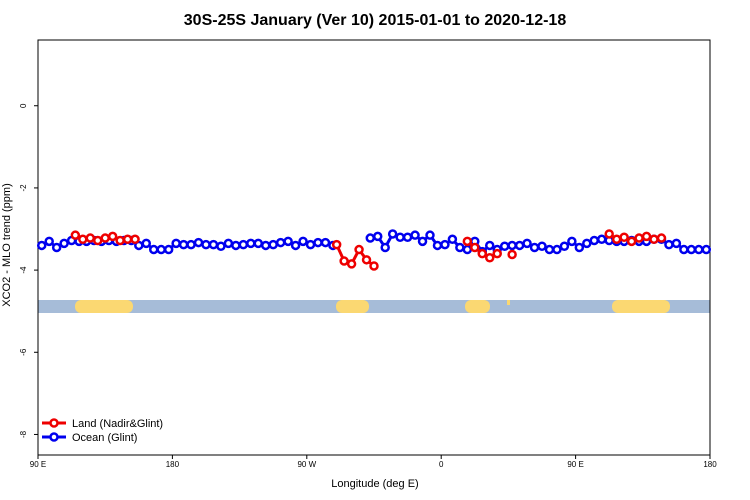  I want to click on x-axis-label: Longitude (deg E), so click(374, 484).